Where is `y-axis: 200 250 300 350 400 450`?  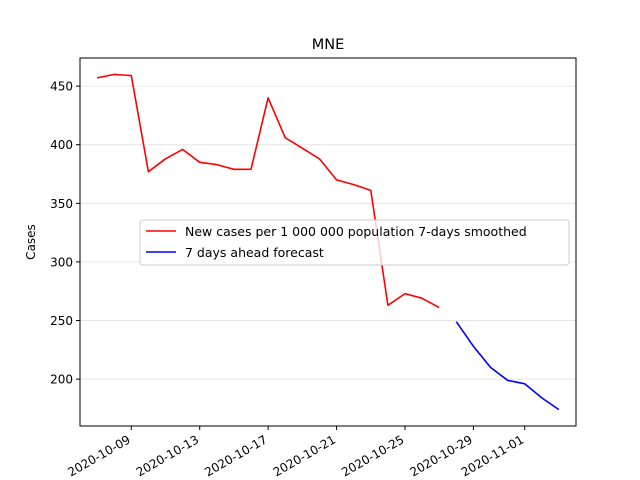 y-axis: 200 250 300 350 400 450 is located at coordinates (65, 233).